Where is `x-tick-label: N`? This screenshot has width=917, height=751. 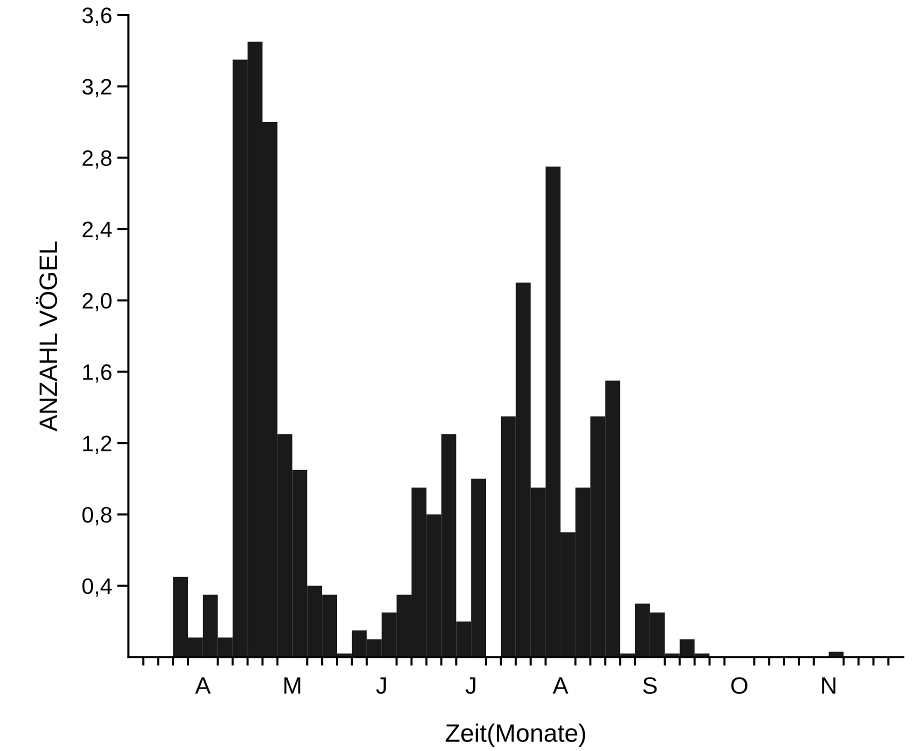
x-tick-label: N is located at coordinates (829, 685).